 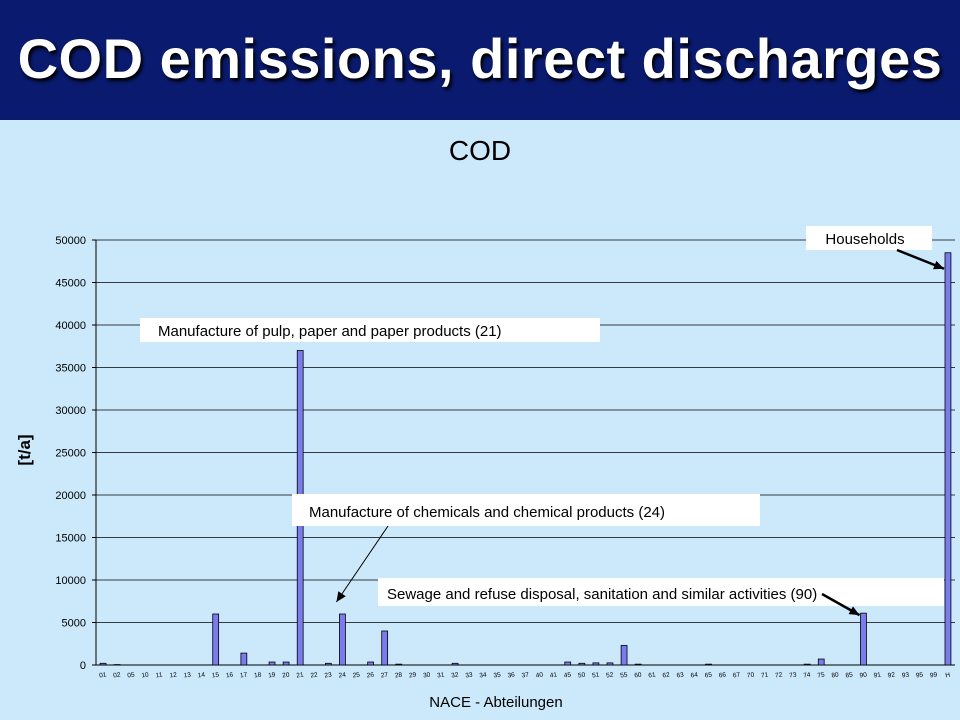 I want to click on y-axis-label: [t/a], so click(x=24, y=449).